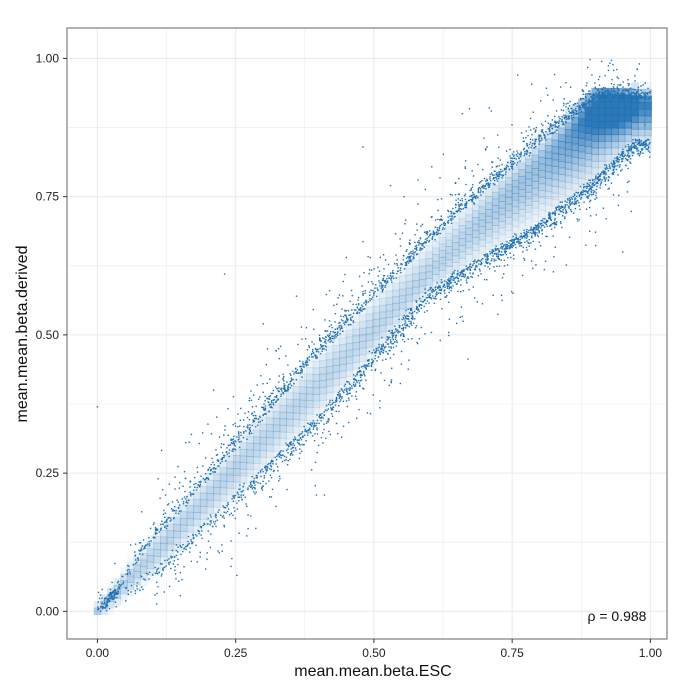  I want to click on x-axis-title: mean.mean.beta.ESC, so click(372, 671).